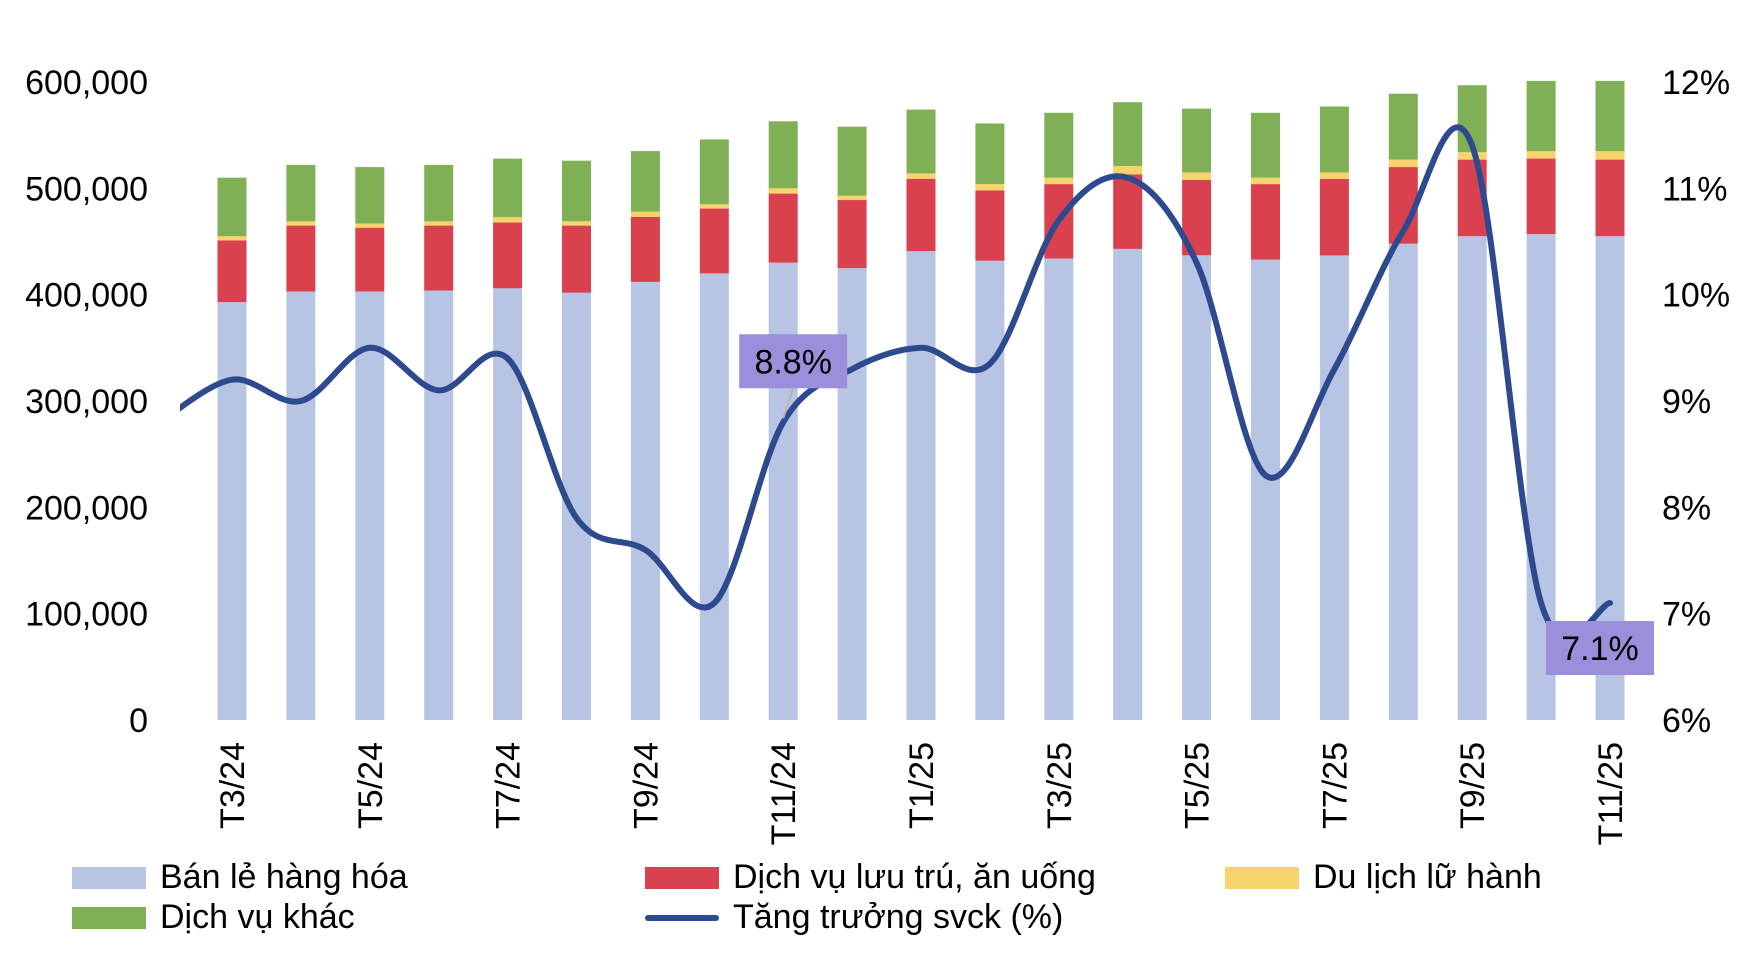  Describe the element at coordinates (1696, 83) in the screenshot. I see `y-right-tick-label: 12%` at that location.